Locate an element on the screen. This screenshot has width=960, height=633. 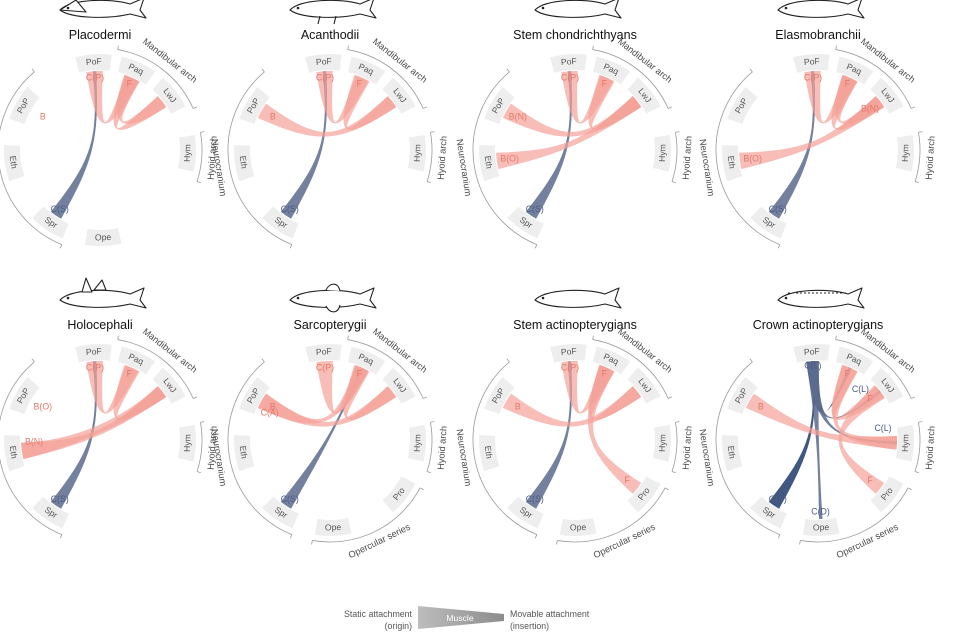
panel-title: Stem actinopterygians is located at coordinates (575, 325).